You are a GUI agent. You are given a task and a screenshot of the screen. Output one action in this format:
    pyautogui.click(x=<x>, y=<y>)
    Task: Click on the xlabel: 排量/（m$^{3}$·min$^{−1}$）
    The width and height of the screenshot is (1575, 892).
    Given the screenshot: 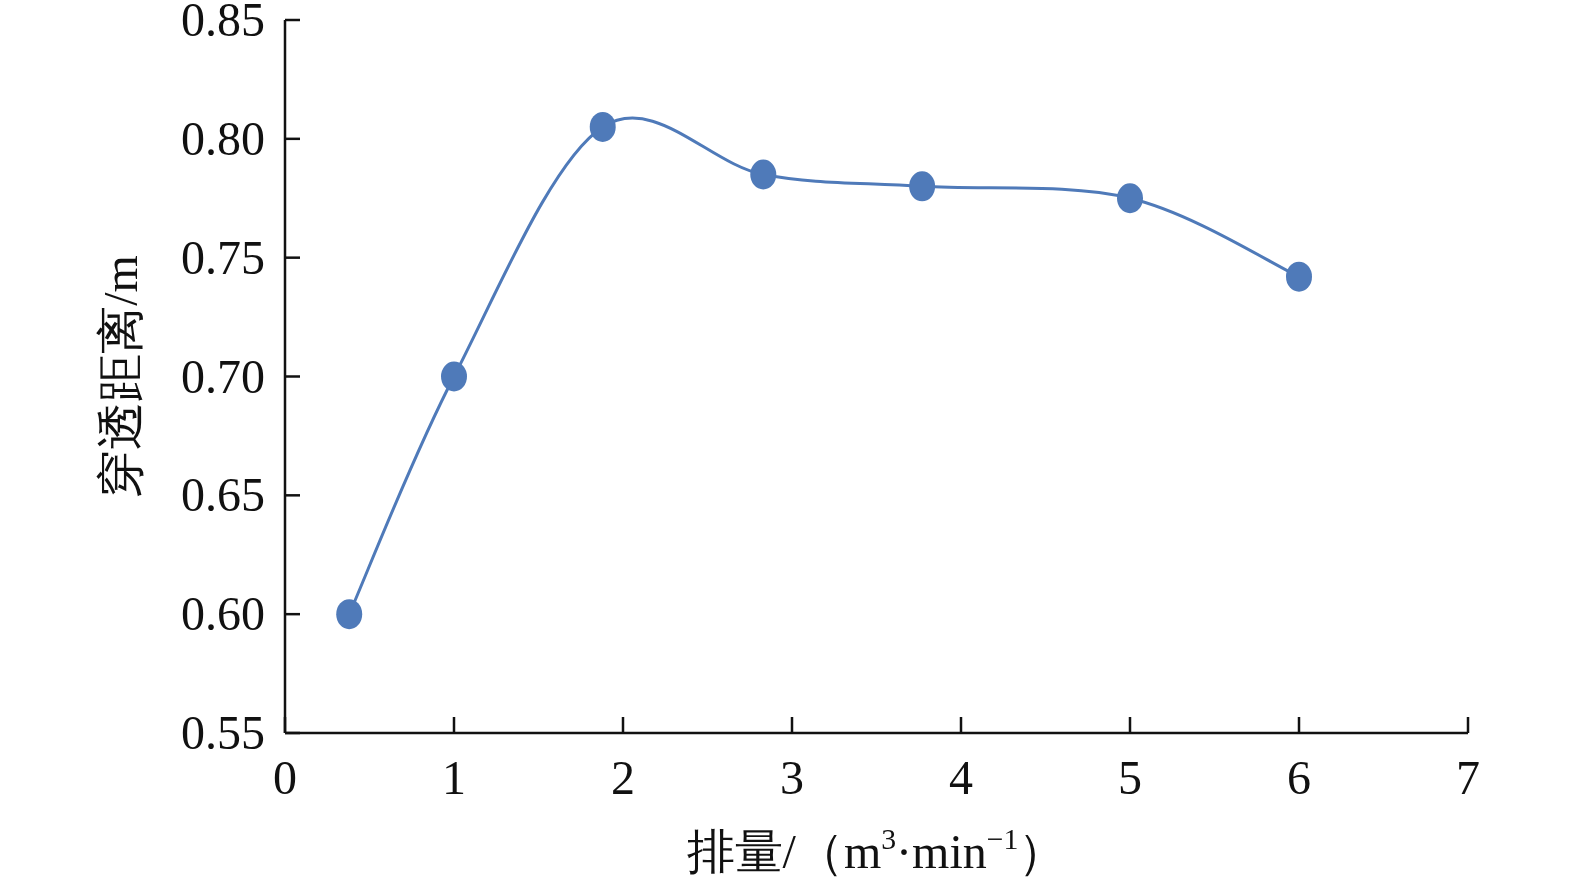 What is the action you would take?
    pyautogui.click(x=876, y=849)
    